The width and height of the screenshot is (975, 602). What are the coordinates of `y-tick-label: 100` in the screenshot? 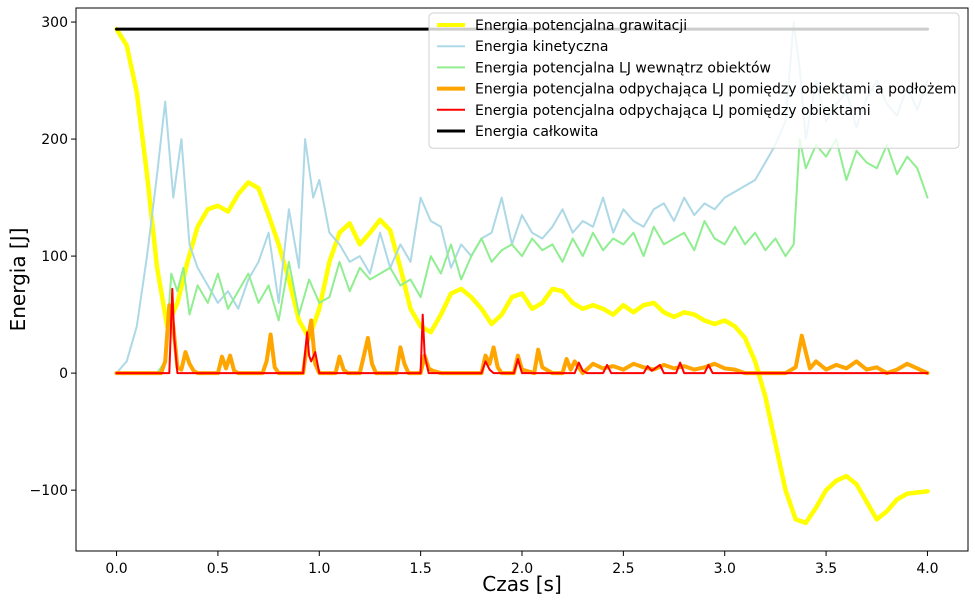 It's located at (54, 257).